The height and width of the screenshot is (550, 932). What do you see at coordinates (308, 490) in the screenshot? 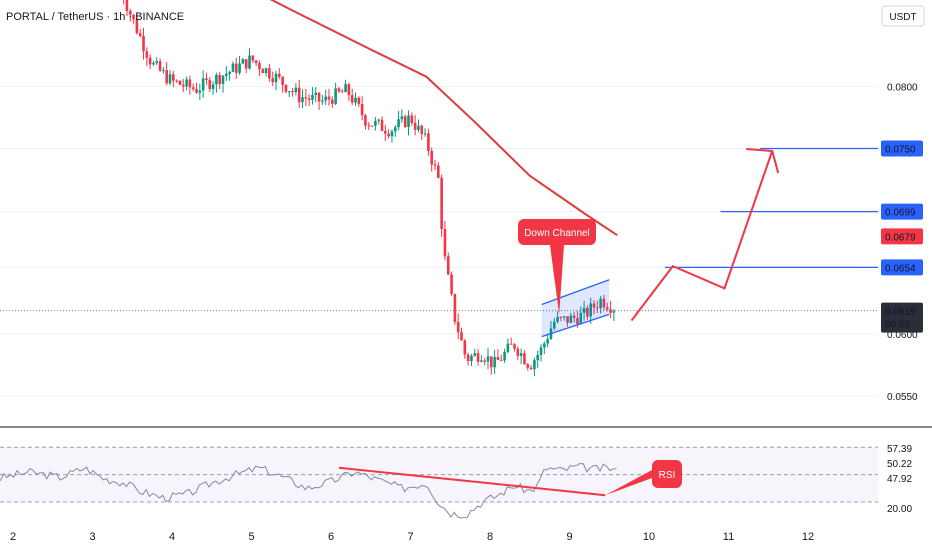
I see `rsi-line` at bounding box center [308, 490].